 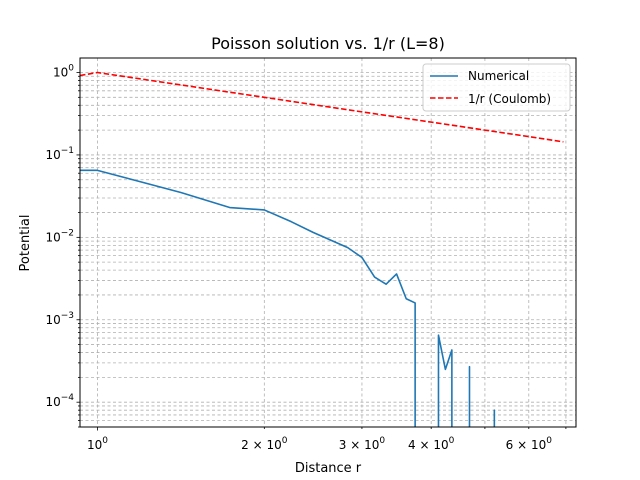 I want to click on legend-box, so click(x=496, y=87).